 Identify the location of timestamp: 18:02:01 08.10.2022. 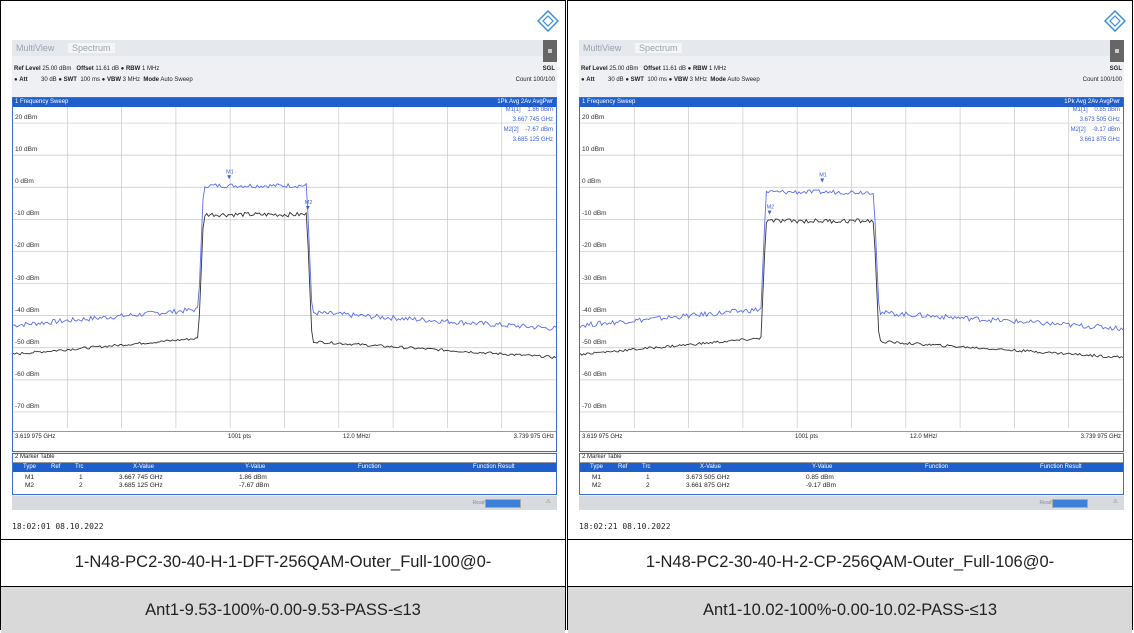
(58, 526).